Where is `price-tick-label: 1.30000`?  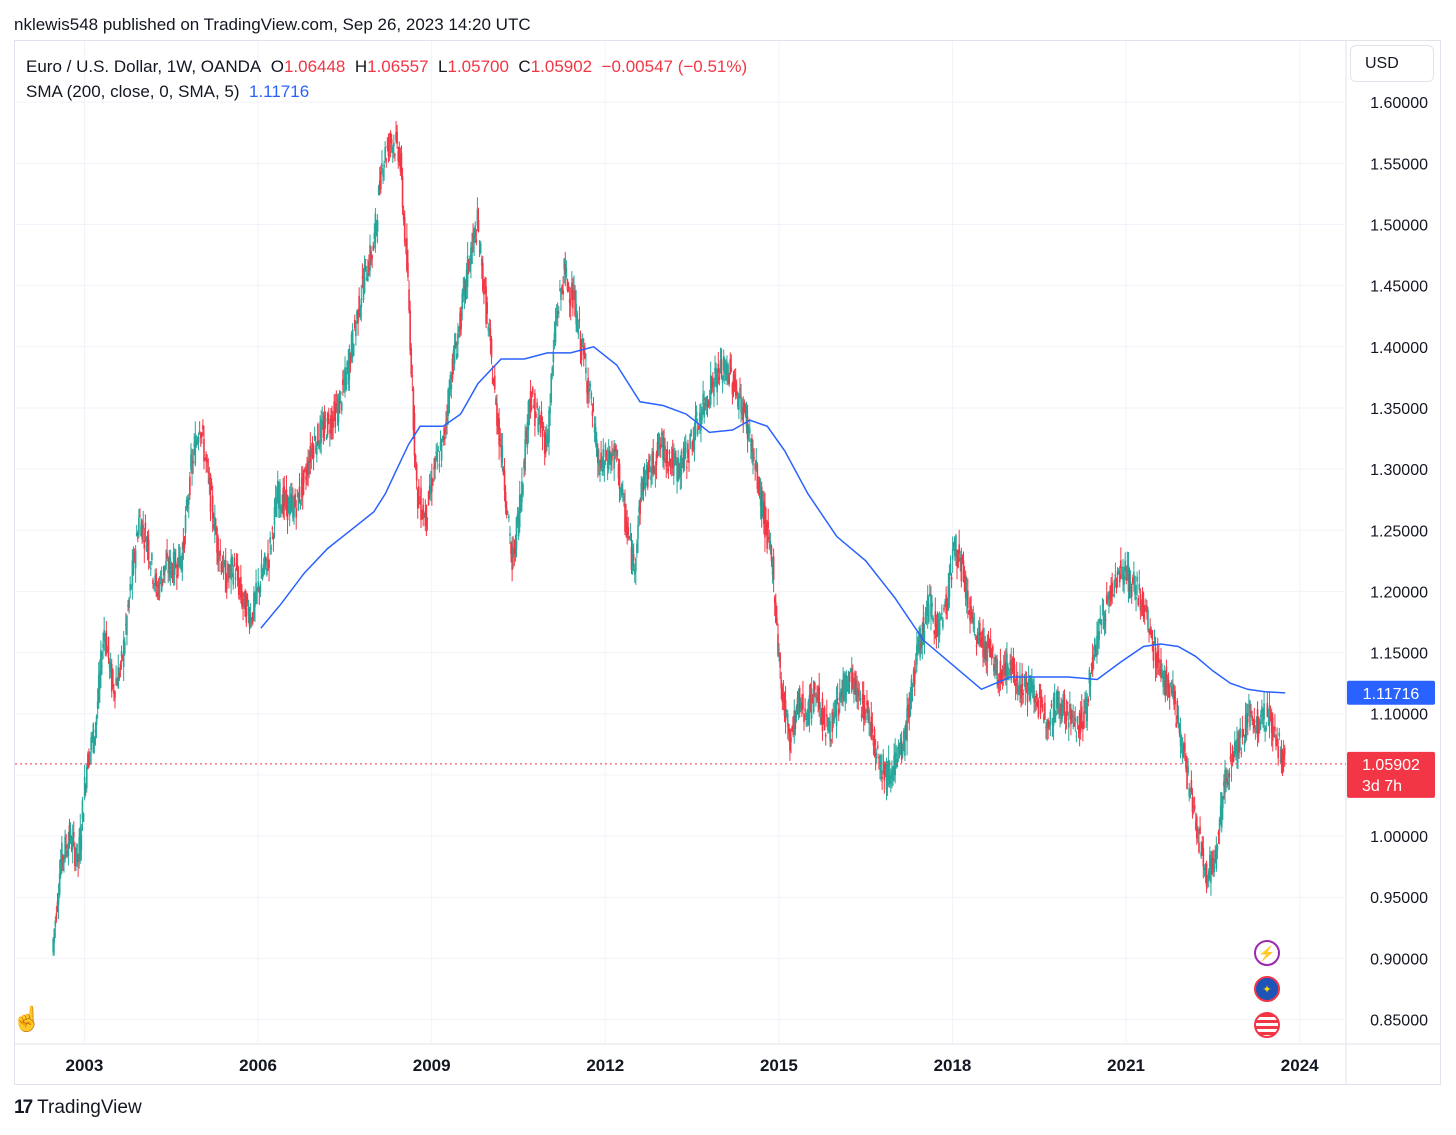
price-tick-label: 1.30000 is located at coordinates (1399, 470).